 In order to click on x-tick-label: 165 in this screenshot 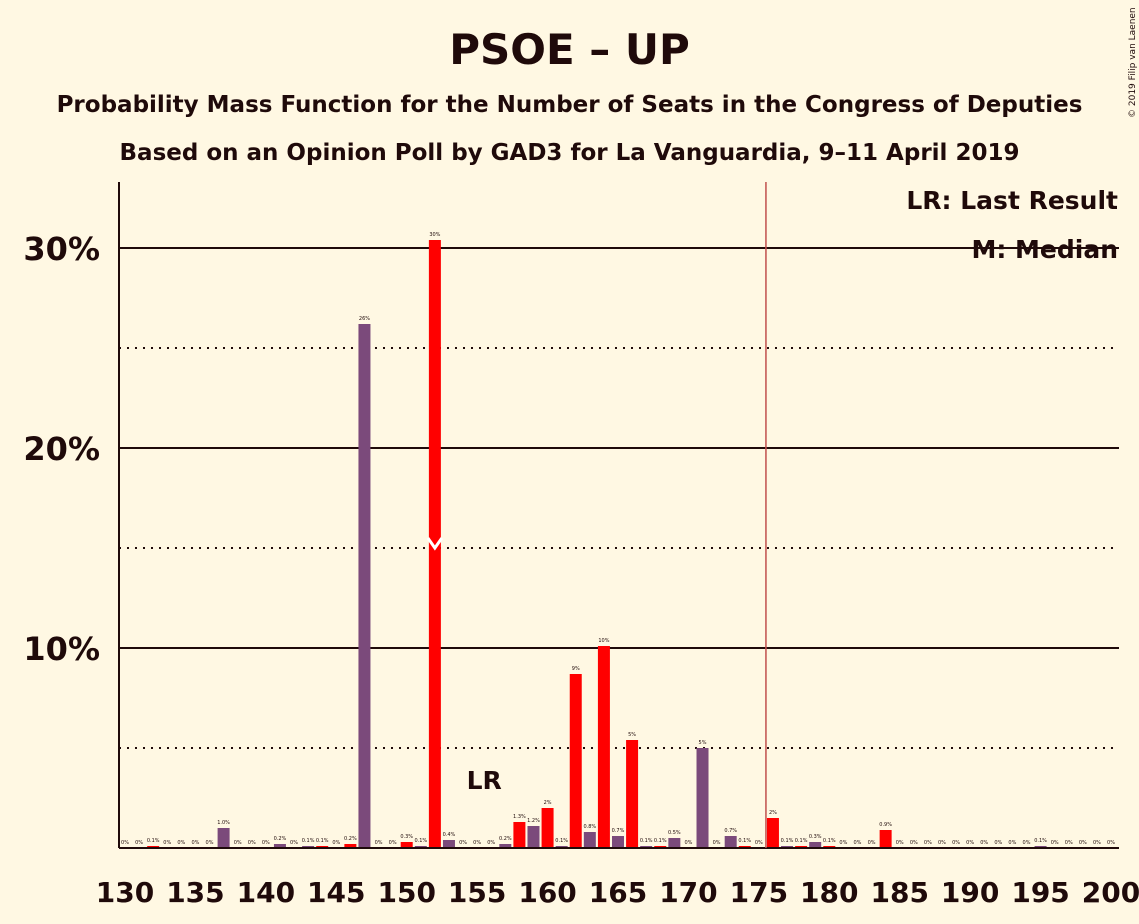, I will do `click(618, 892)`.